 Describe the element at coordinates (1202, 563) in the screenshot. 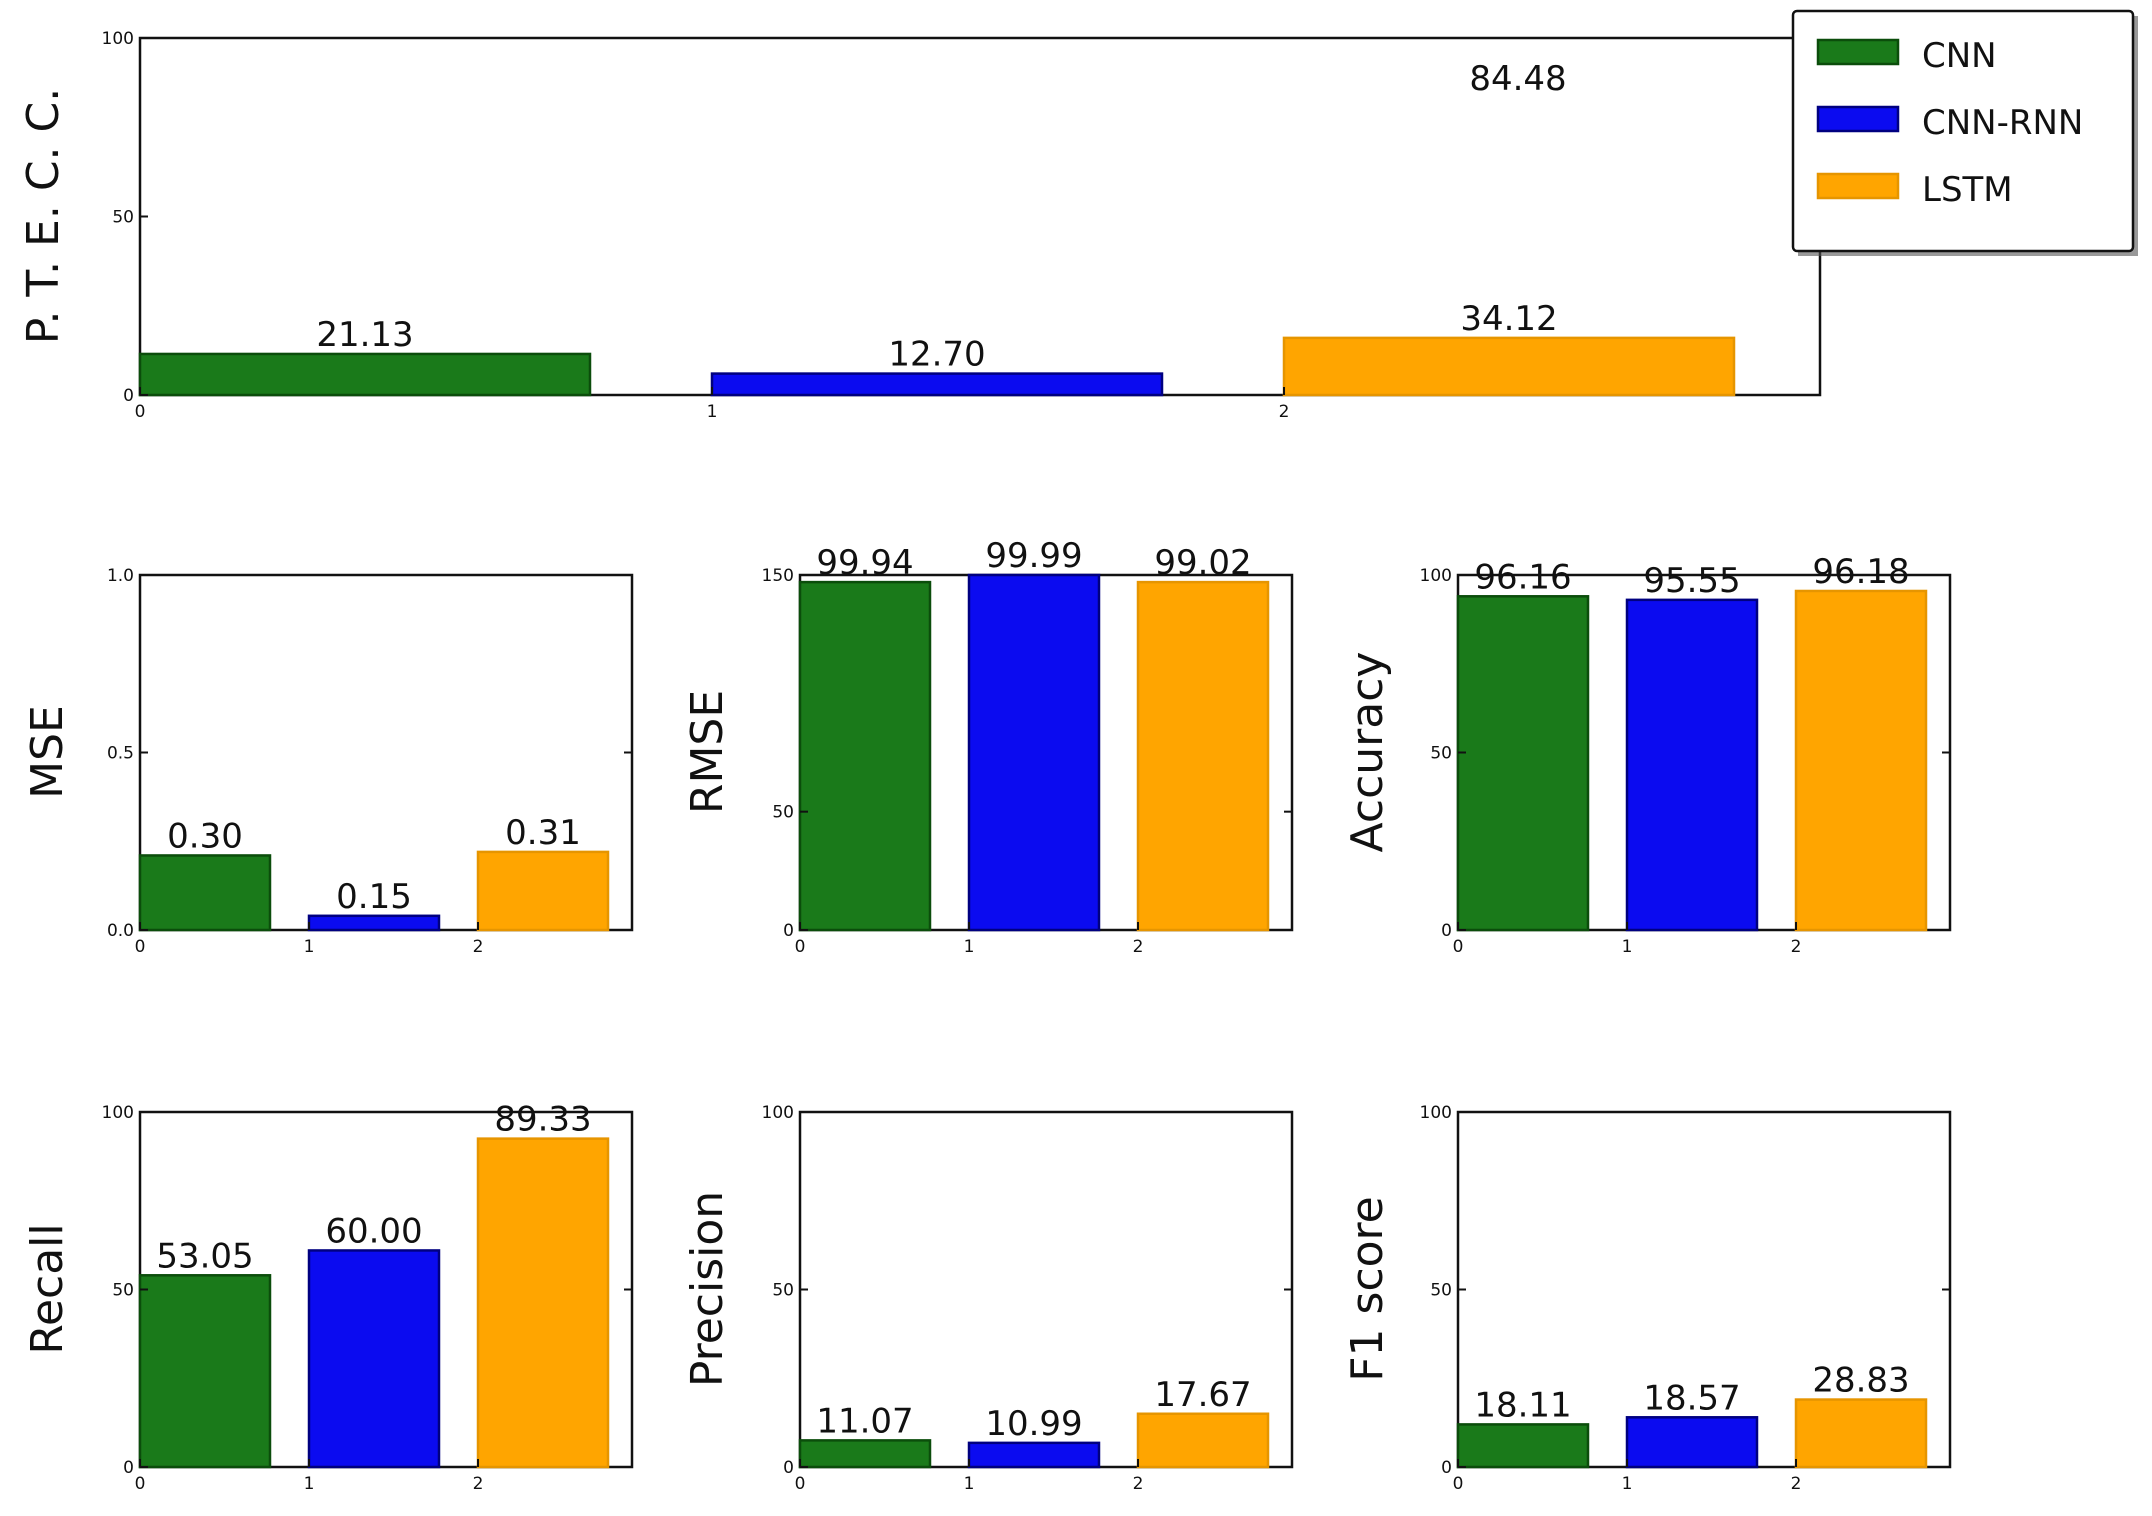

I see `value-label-lstm: 99.02` at that location.